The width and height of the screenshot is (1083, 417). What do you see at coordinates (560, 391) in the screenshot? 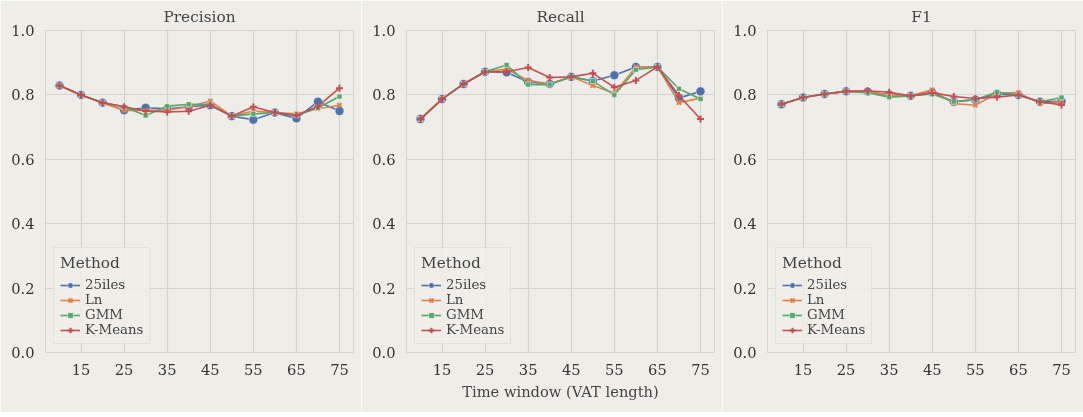
I see `x-axis-title: Time window (VAT length)` at bounding box center [560, 391].